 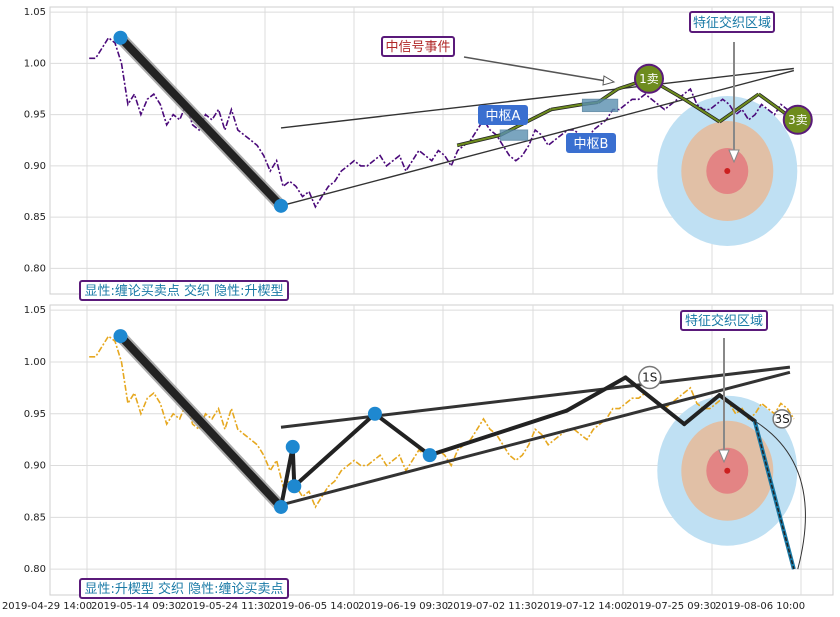 What do you see at coordinates (774, 495) in the screenshot?
I see `drop-line` at bounding box center [774, 495].